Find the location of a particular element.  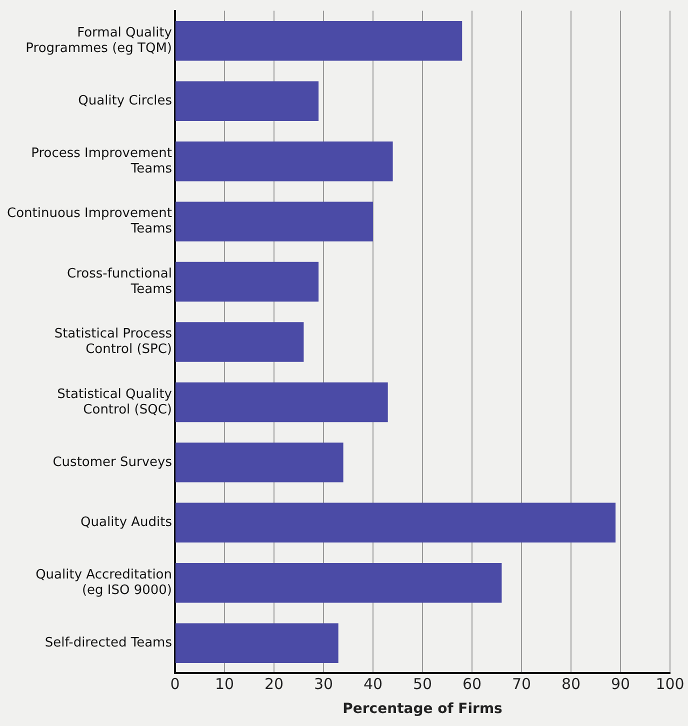

y-tick-label: Customer Surveys is located at coordinates (112, 462).